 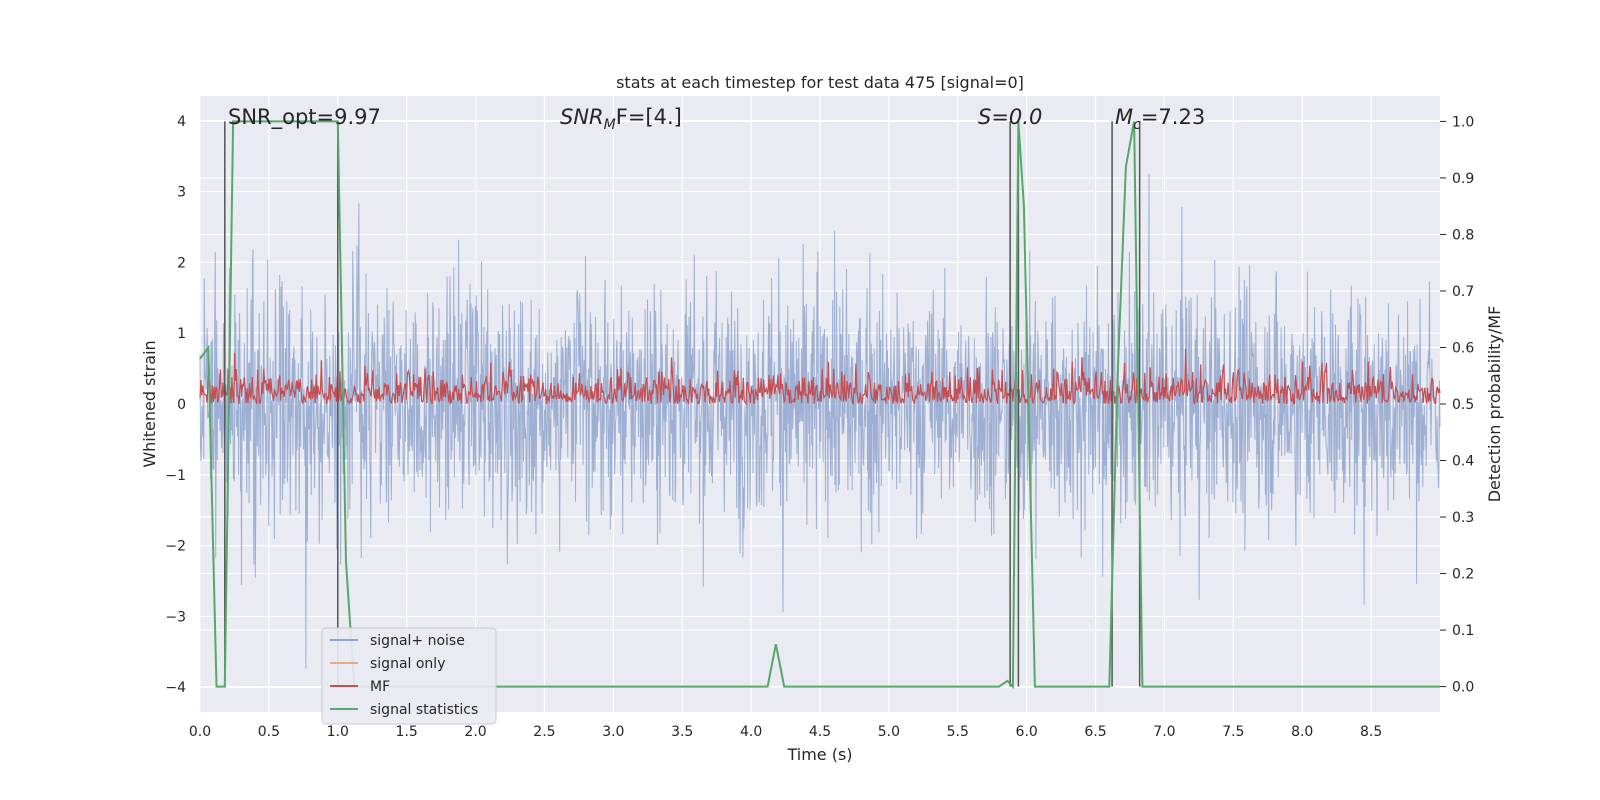 I want to click on mf-line, so click(x=820, y=377).